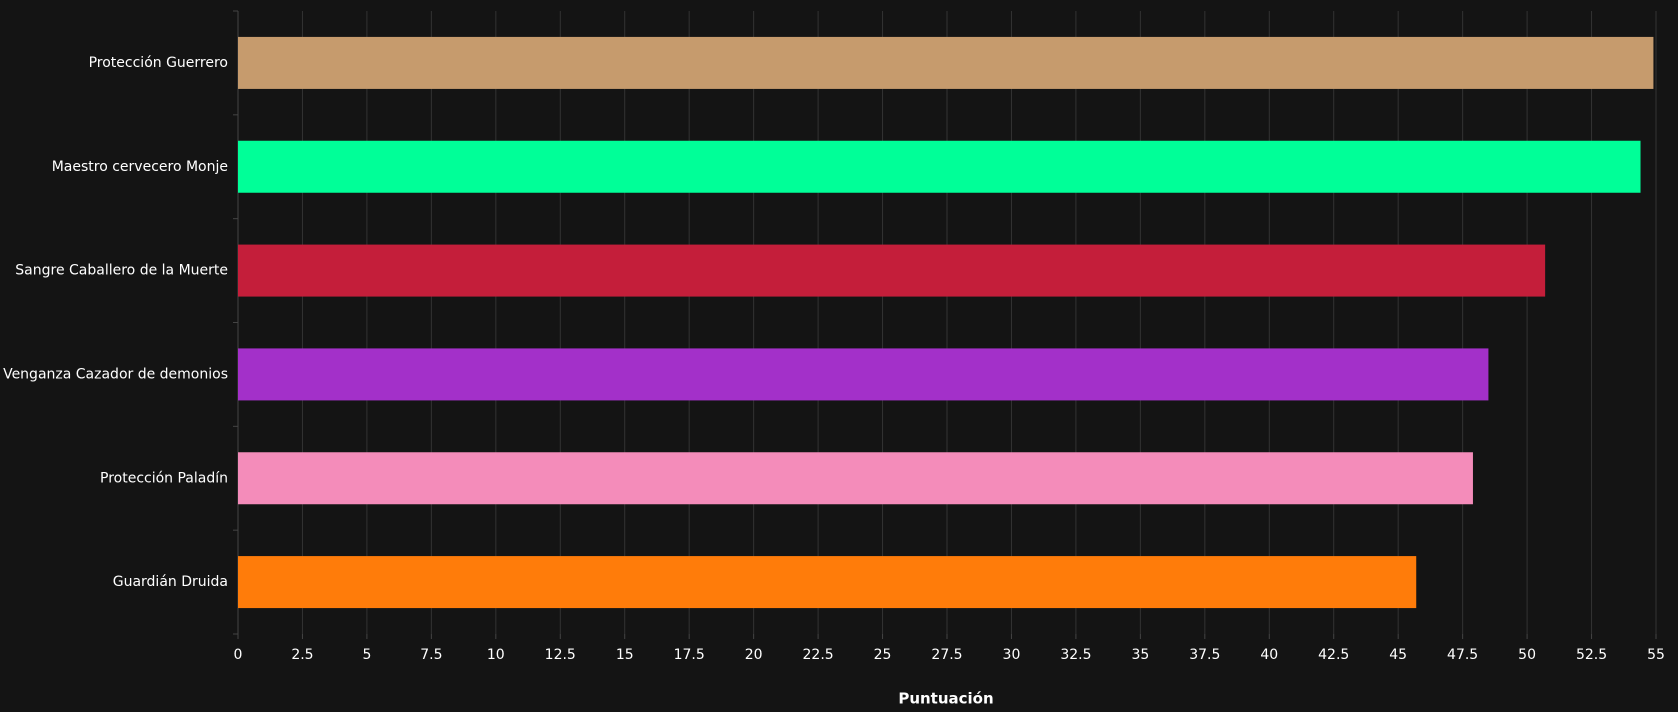 The height and width of the screenshot is (712, 1678). What do you see at coordinates (560, 655) in the screenshot?
I see `x-tick-label: 12.5` at bounding box center [560, 655].